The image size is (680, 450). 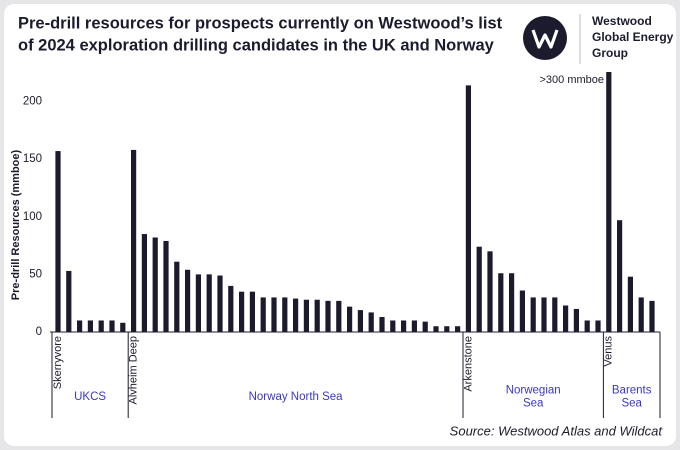 What do you see at coordinates (622, 21) in the screenshot?
I see `logo-text: Westwood` at bounding box center [622, 21].